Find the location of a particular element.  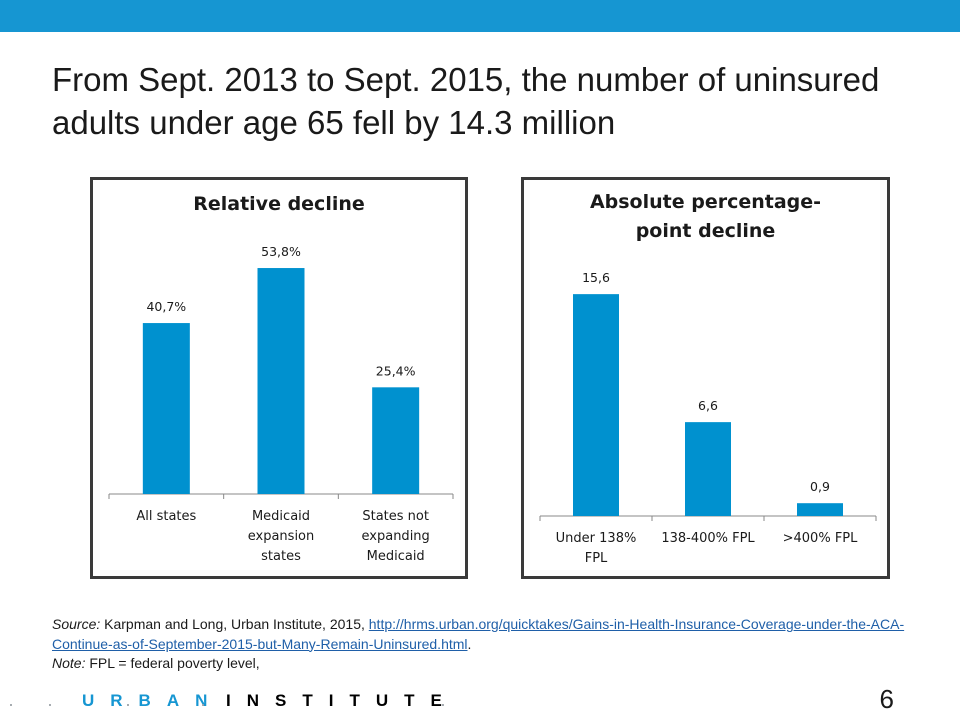

chart-title: Absolute percentage- is located at coordinates (705, 202).